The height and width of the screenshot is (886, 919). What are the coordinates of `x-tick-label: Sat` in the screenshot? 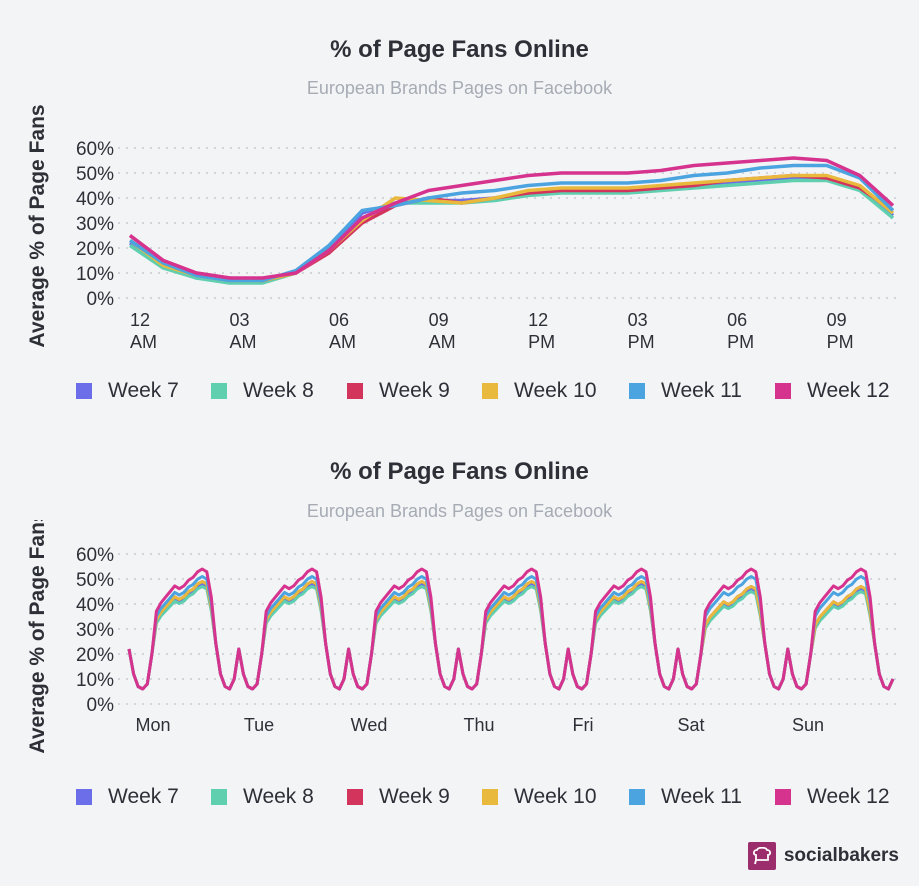 It's located at (690, 725).